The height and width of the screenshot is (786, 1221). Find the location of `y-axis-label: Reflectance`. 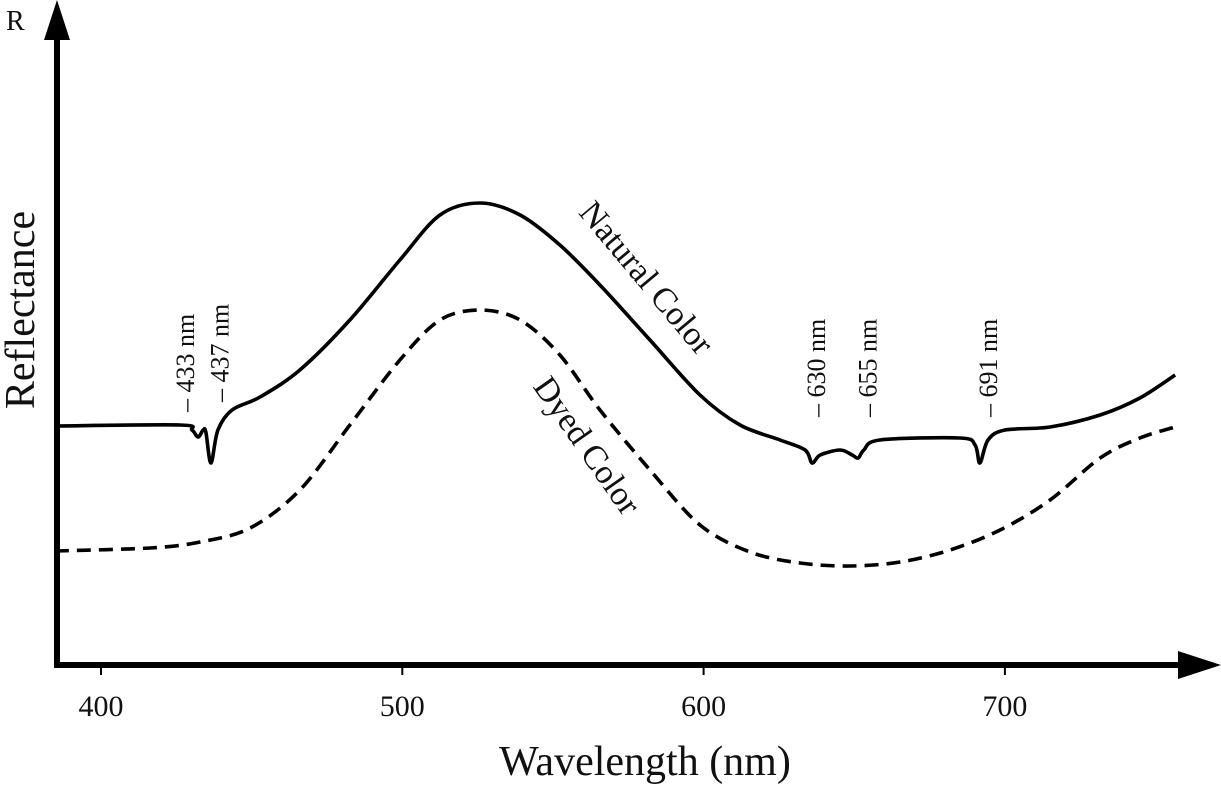

y-axis-label: Reflectance is located at coordinates (22, 310).